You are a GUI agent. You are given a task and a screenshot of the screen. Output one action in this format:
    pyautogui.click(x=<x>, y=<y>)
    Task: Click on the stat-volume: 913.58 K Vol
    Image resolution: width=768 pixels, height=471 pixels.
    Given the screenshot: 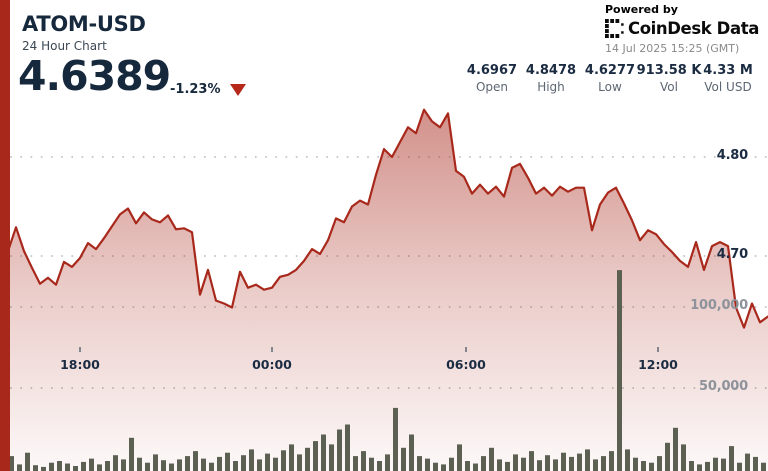 What is the action you would take?
    pyautogui.click(x=669, y=78)
    